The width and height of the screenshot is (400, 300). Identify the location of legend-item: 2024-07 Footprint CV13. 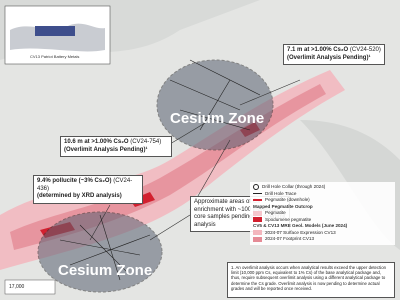
(290, 238).